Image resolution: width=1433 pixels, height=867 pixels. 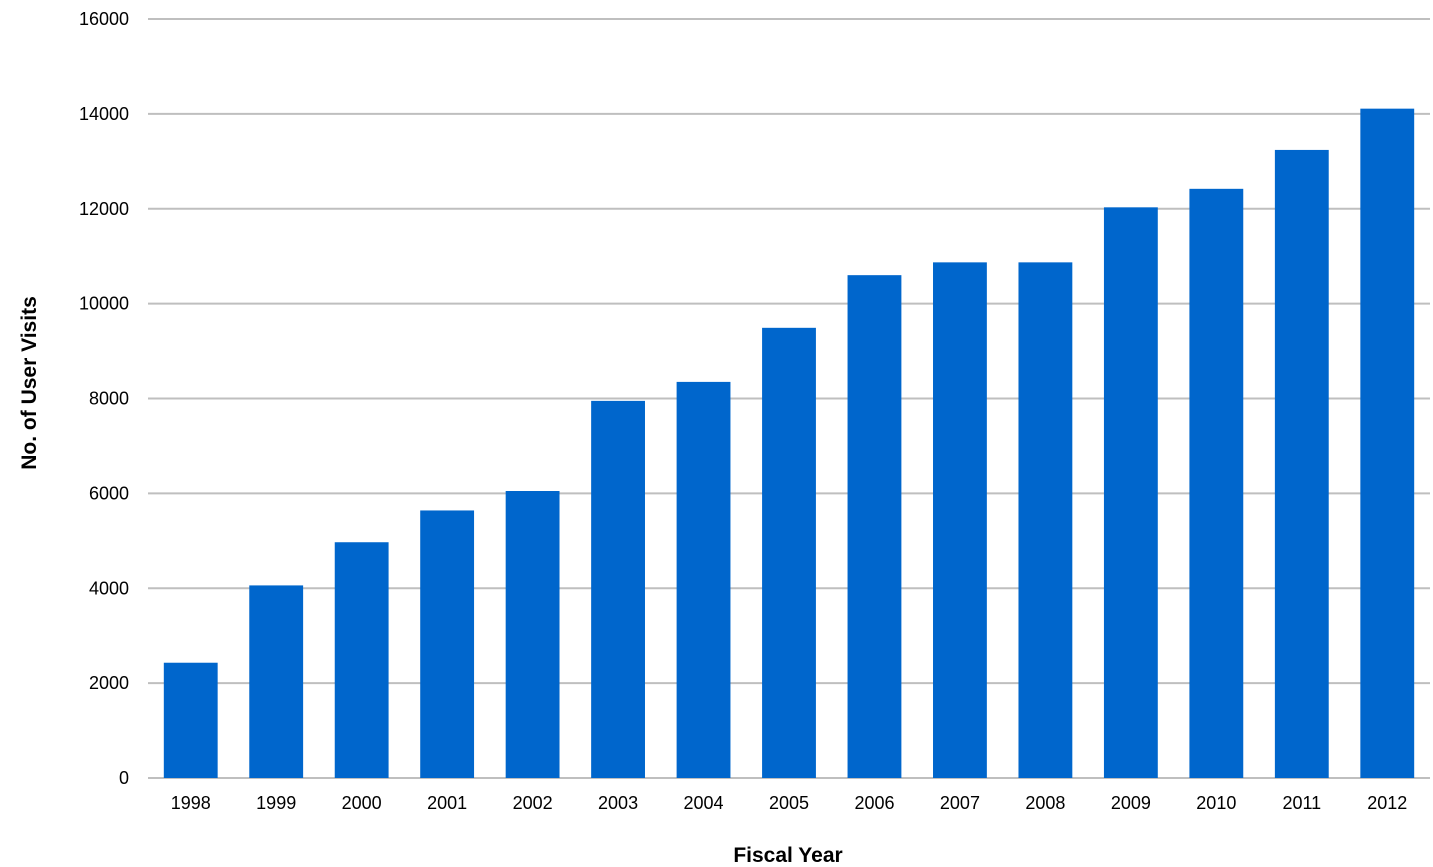 I want to click on bar-2001, so click(x=447, y=644).